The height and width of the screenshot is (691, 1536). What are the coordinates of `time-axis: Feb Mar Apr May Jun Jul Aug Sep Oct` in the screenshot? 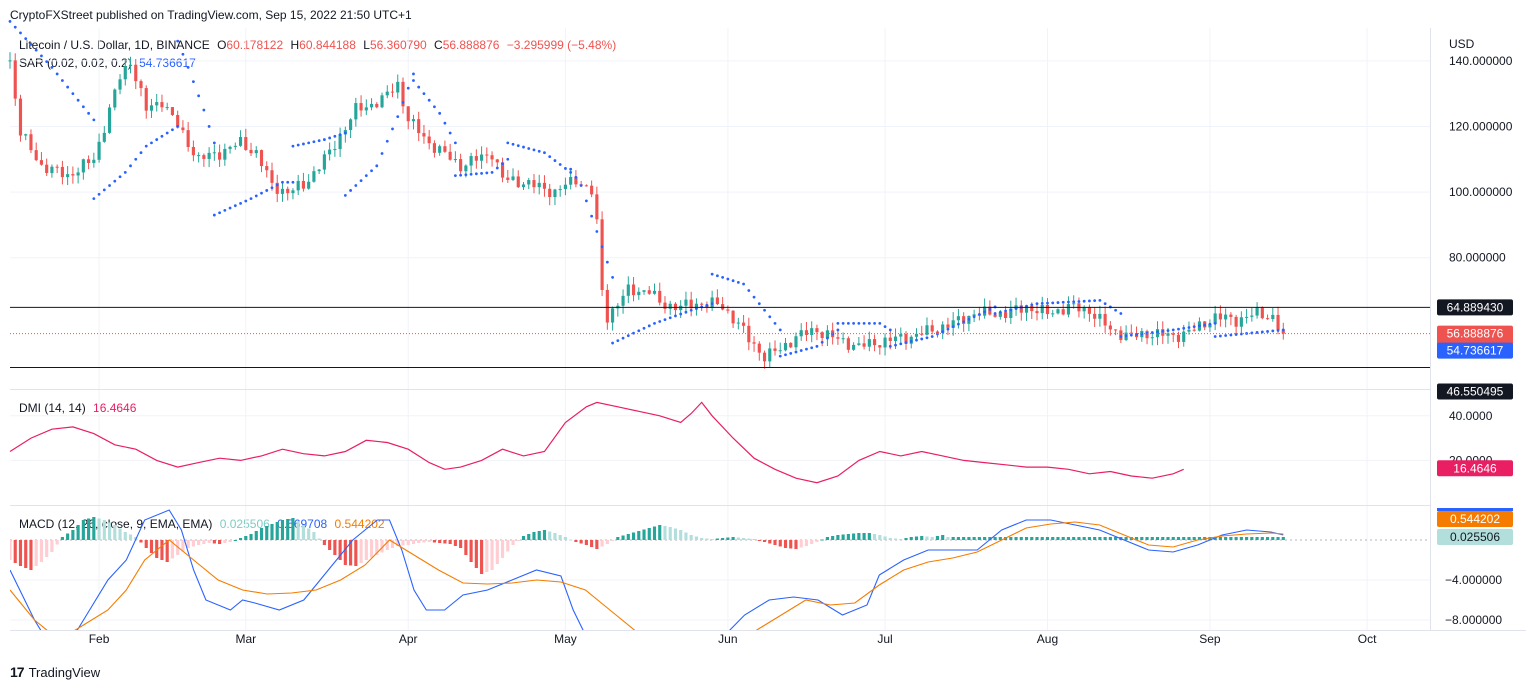 It's located at (733, 639).